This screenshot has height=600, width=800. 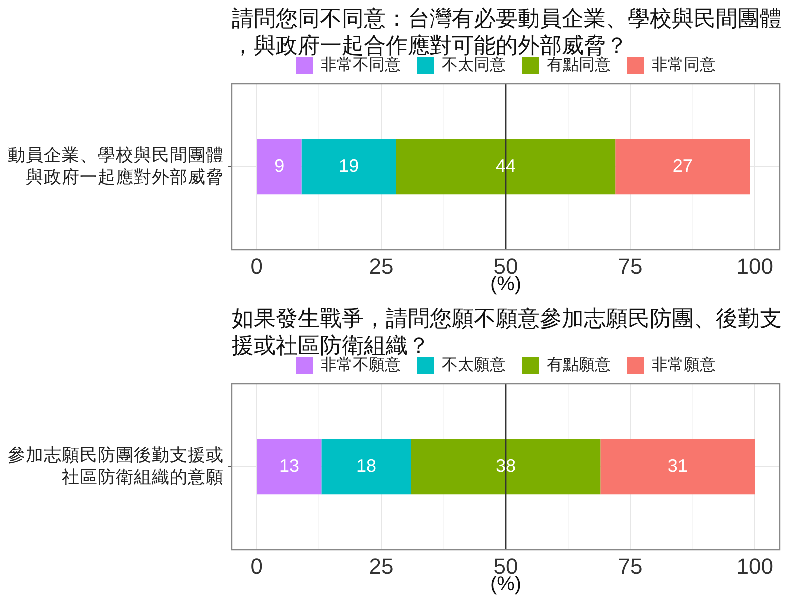 What do you see at coordinates (507, 332) in the screenshot?
I see `chart-title: 如果發生戰爭，請問您願不願意參加志願民防團、後勤支援或社區防衛組織？` at bounding box center [507, 332].